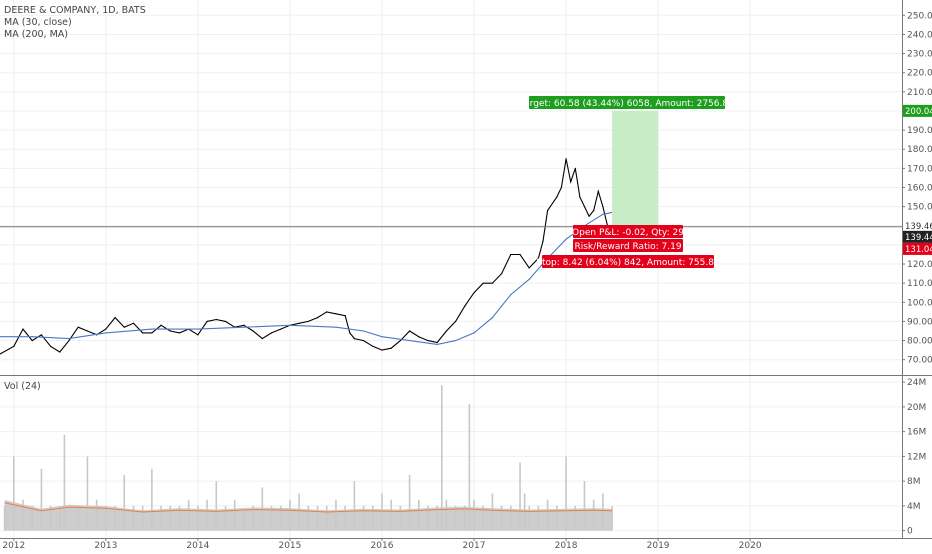 The width and height of the screenshot is (932, 554). What do you see at coordinates (308, 507) in the screenshot?
I see `volume-ma-line` at bounding box center [308, 507].